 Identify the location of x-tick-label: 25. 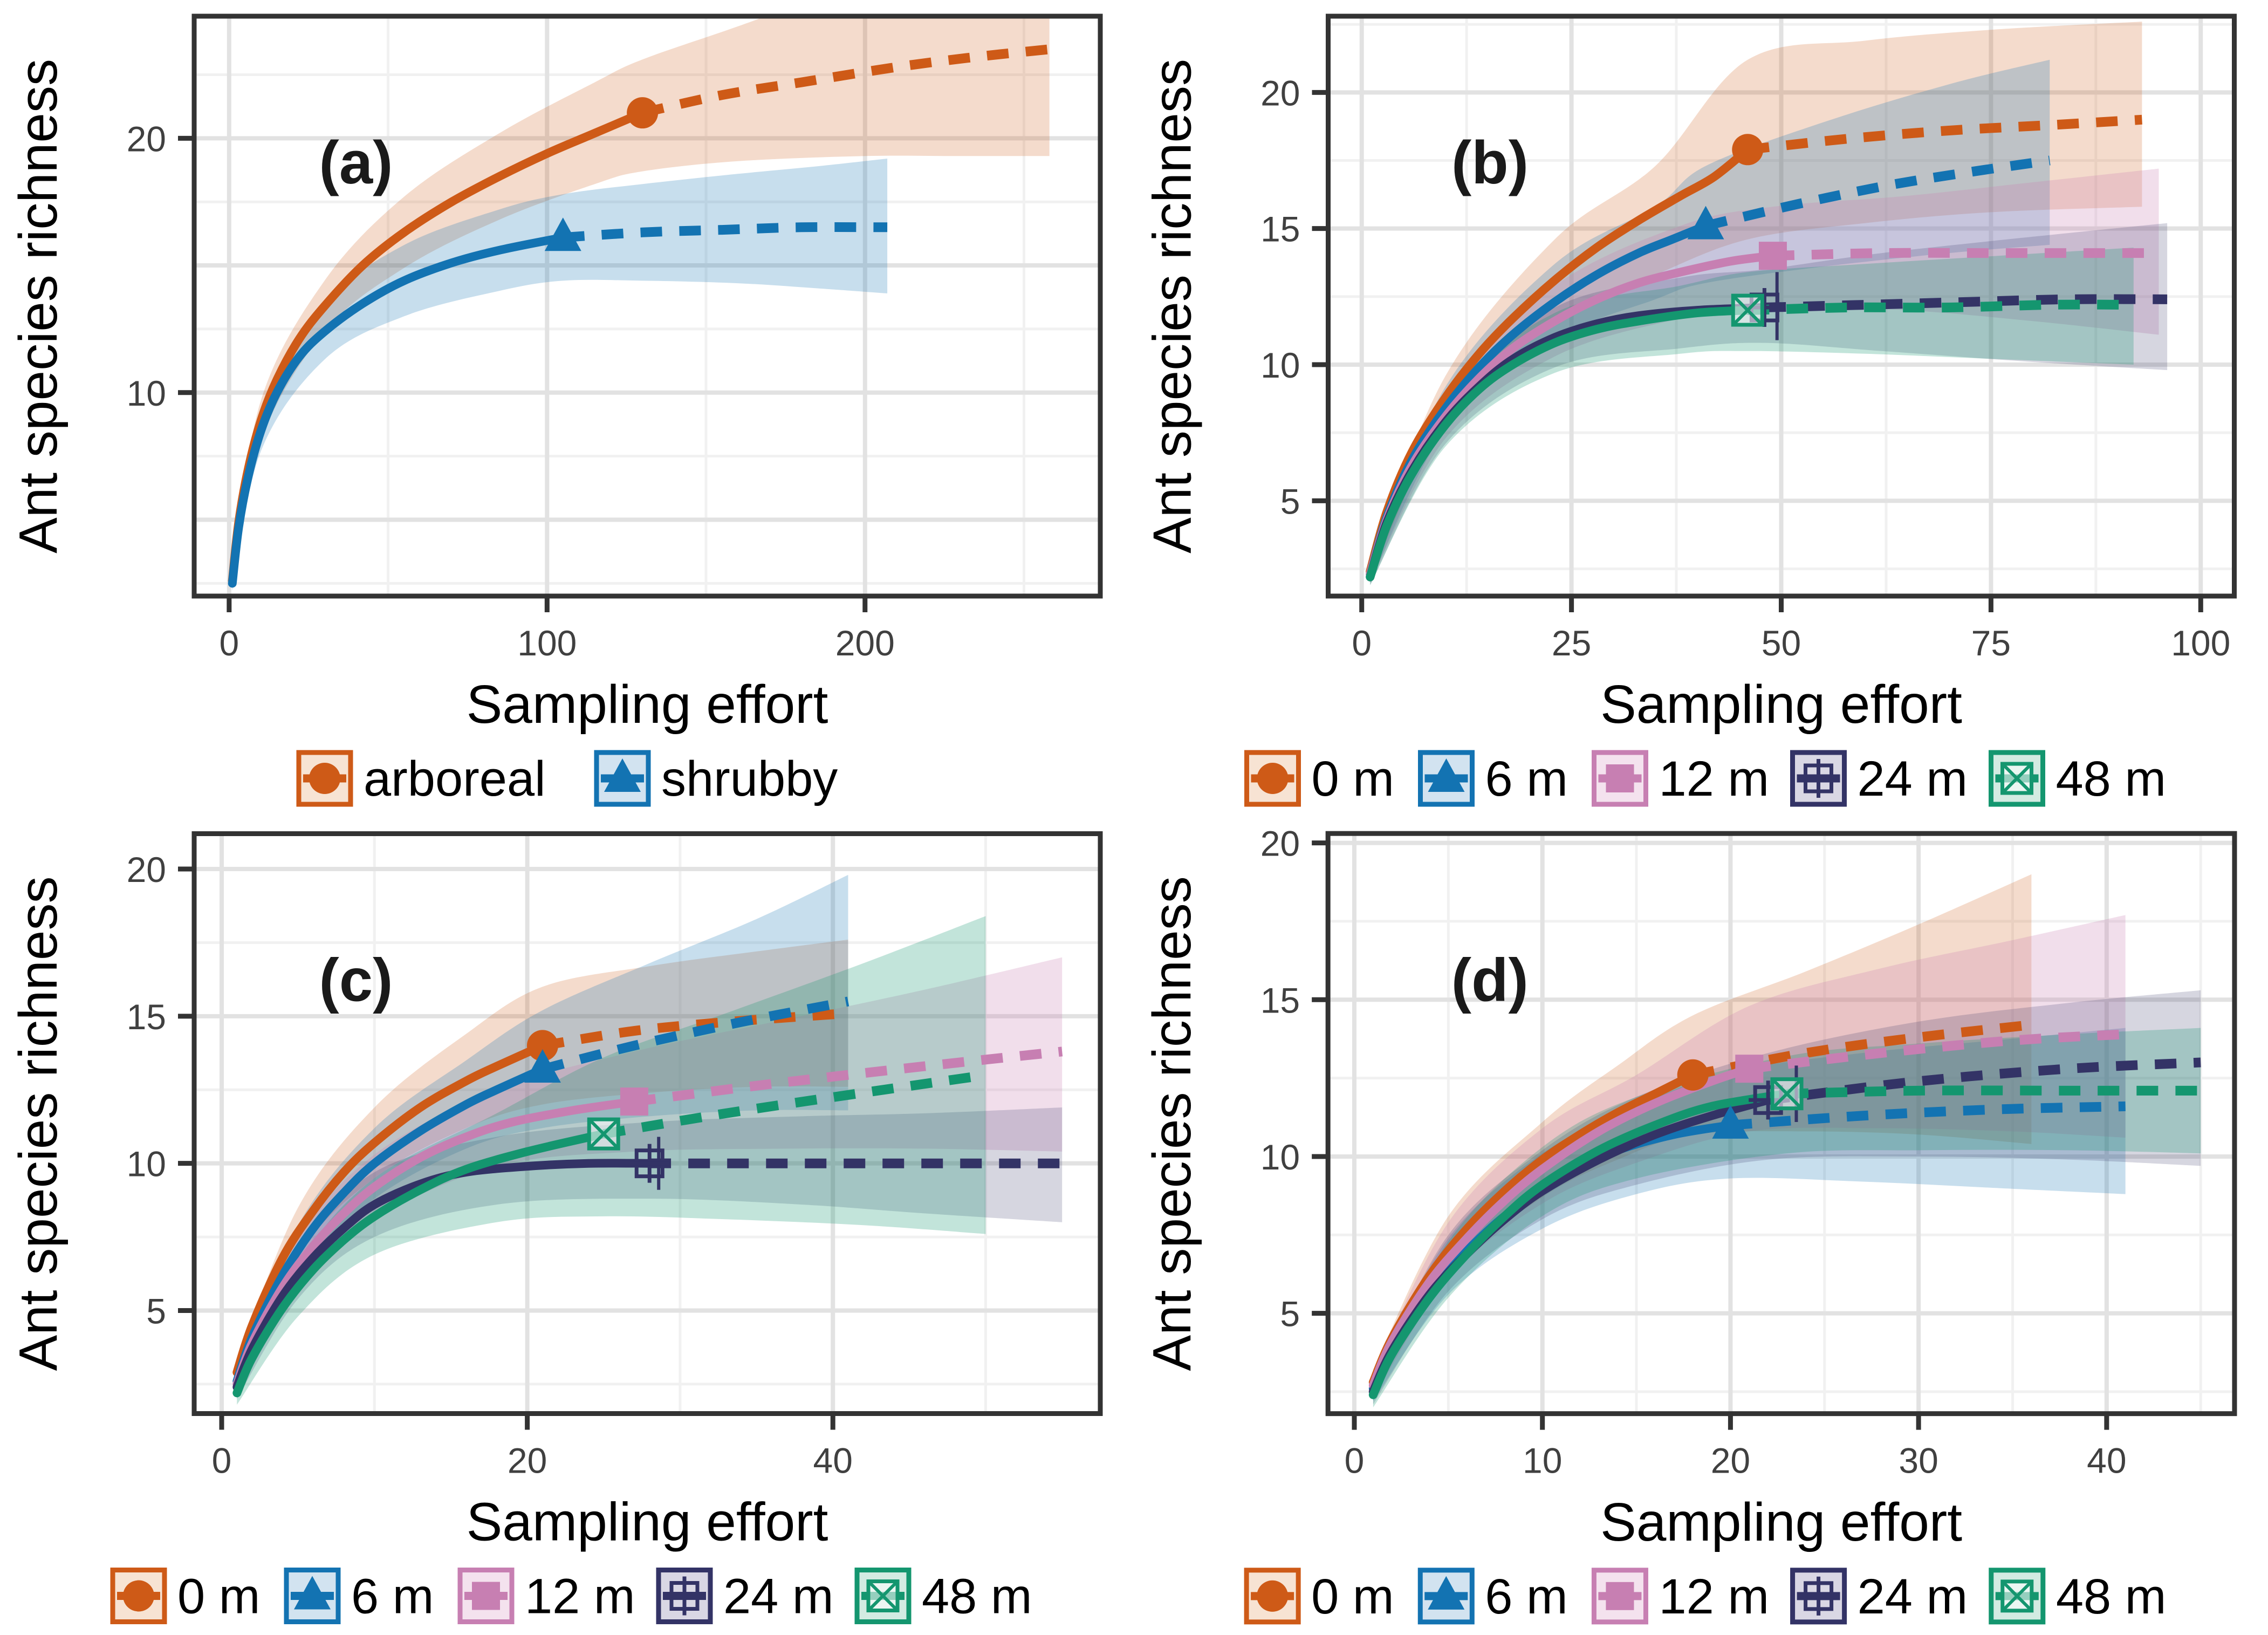
(1572, 643).